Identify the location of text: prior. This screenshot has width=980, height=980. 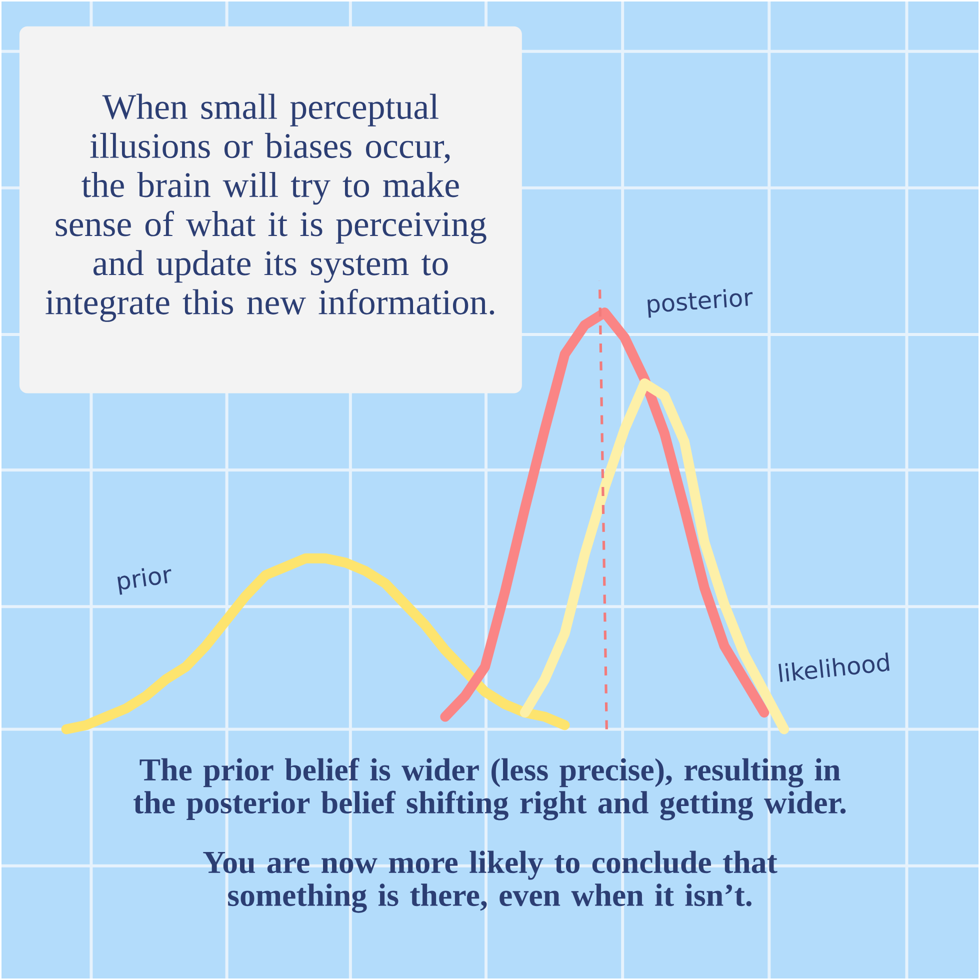
(144, 581).